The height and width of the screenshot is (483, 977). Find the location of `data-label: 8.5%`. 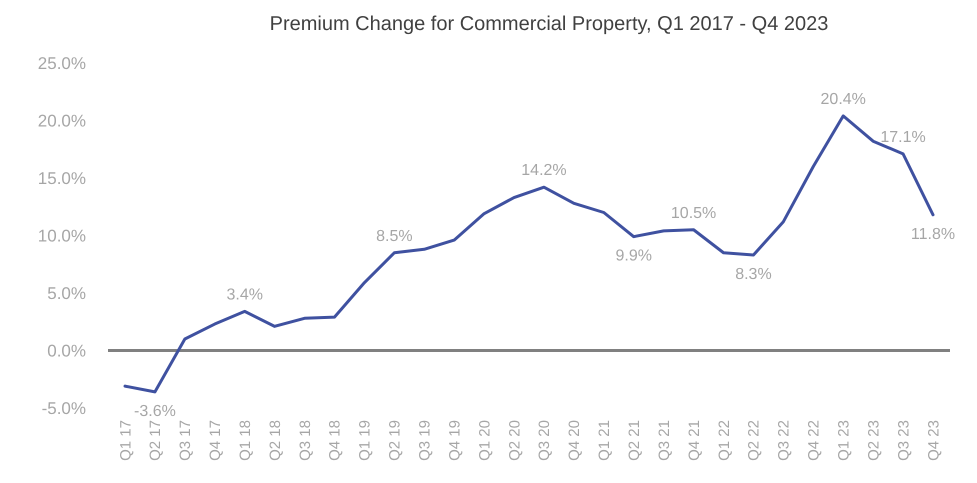

data-label: 8.5% is located at coordinates (394, 236).